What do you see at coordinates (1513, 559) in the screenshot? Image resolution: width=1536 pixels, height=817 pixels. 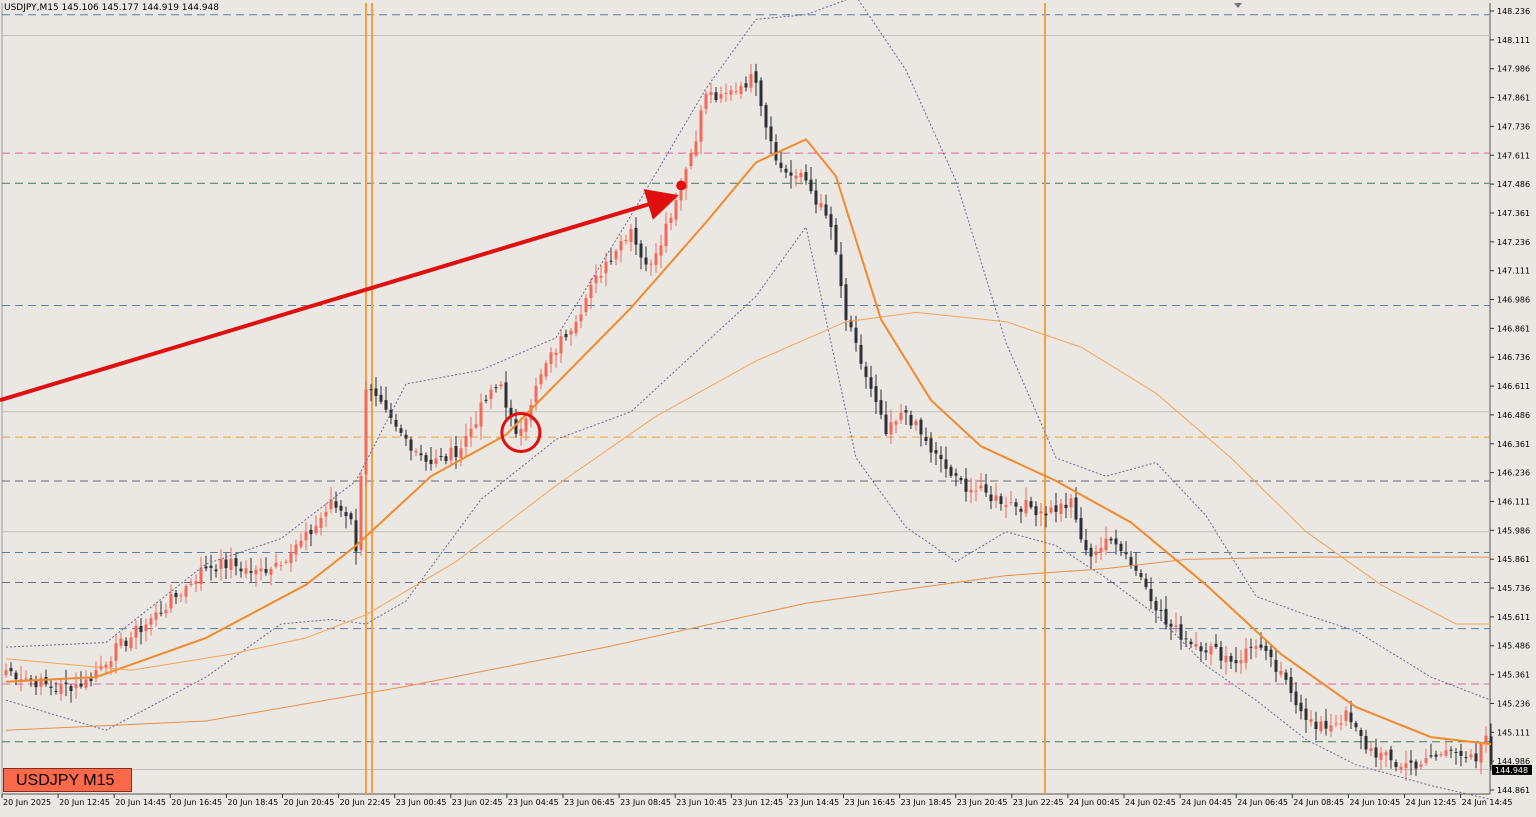 I see `y-tick-label: 145.861` at bounding box center [1513, 559].